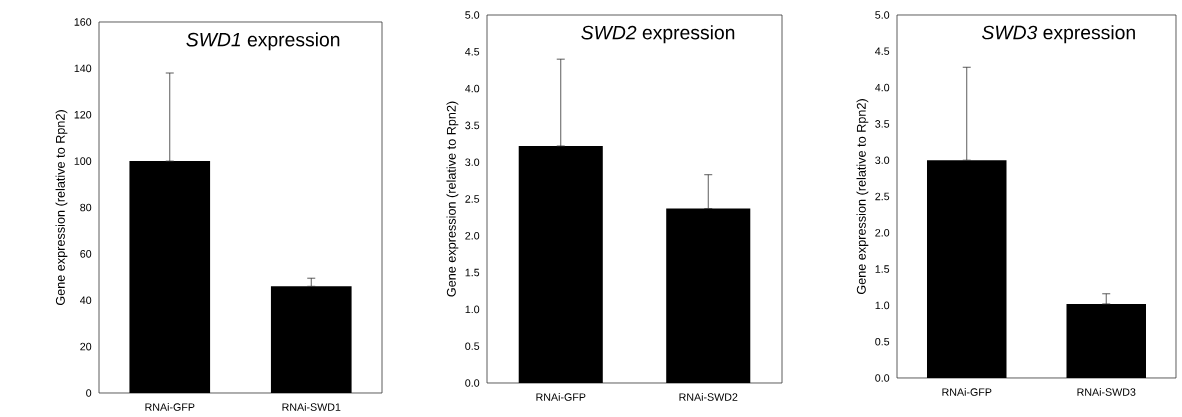 The image size is (1182, 417). Describe the element at coordinates (89, 393) in the screenshot. I see `y-tick-label: 0` at that location.